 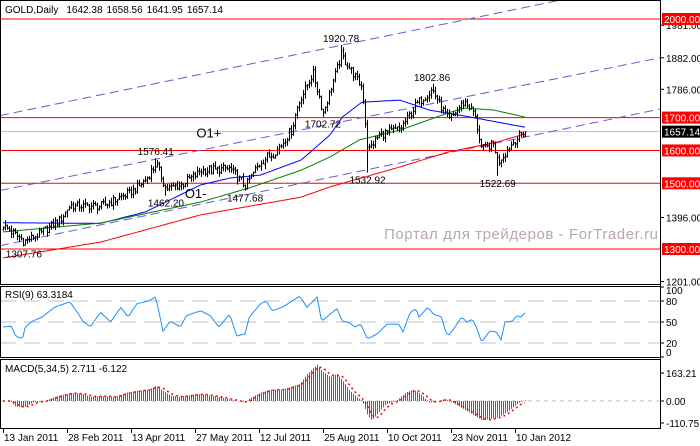 I want to click on time-axis-label: 27 May 2011, so click(x=225, y=438).